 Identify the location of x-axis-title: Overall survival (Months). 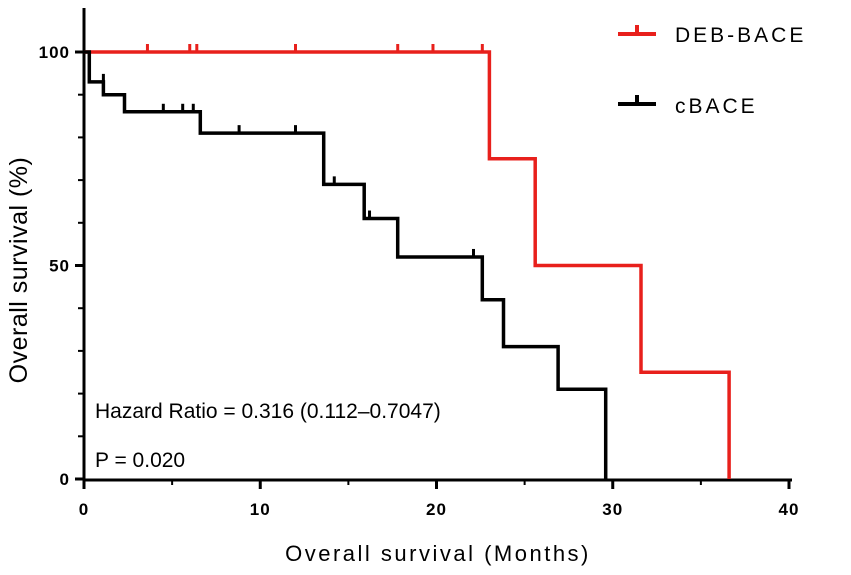
(438, 553).